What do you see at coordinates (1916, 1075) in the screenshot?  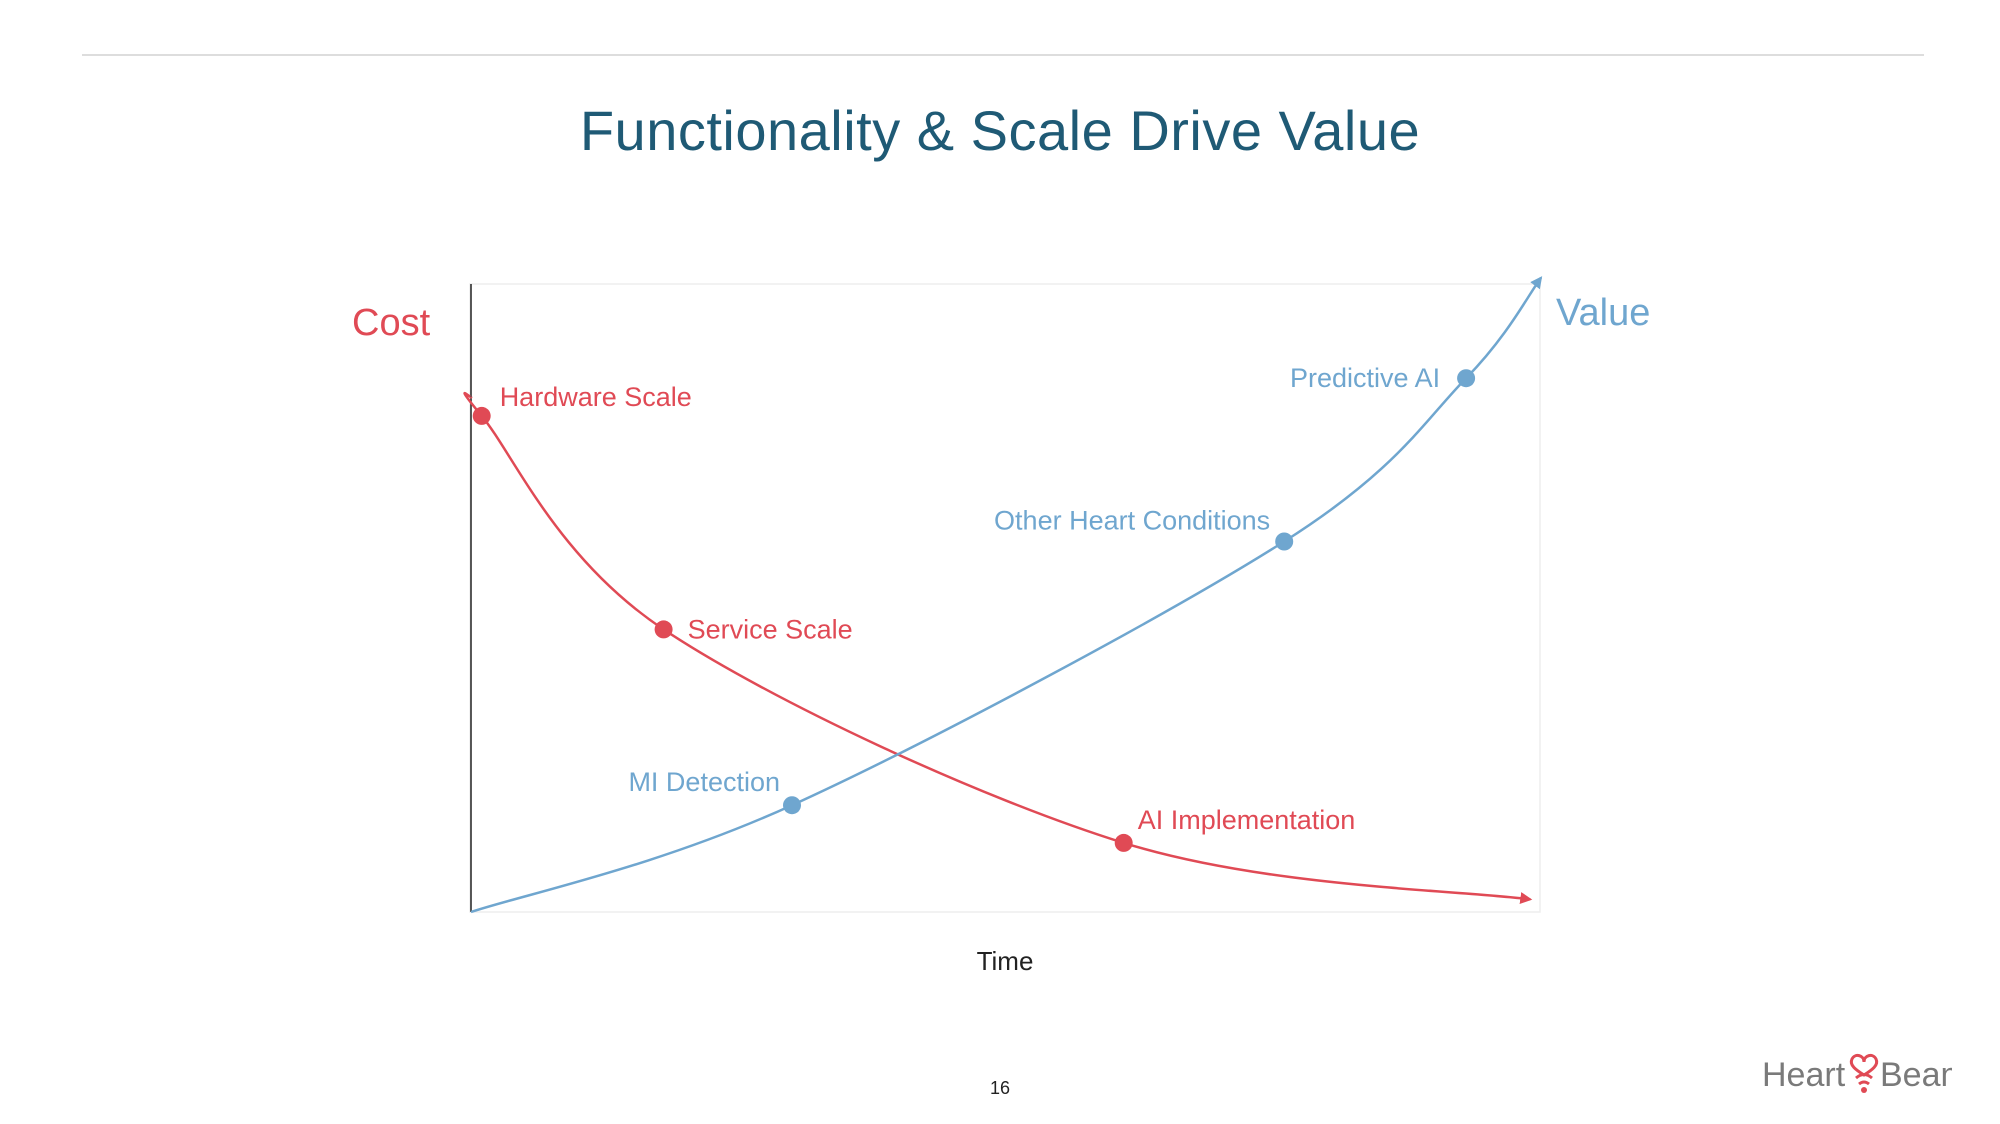 I see `logo-text-right: Beam` at bounding box center [1916, 1075].